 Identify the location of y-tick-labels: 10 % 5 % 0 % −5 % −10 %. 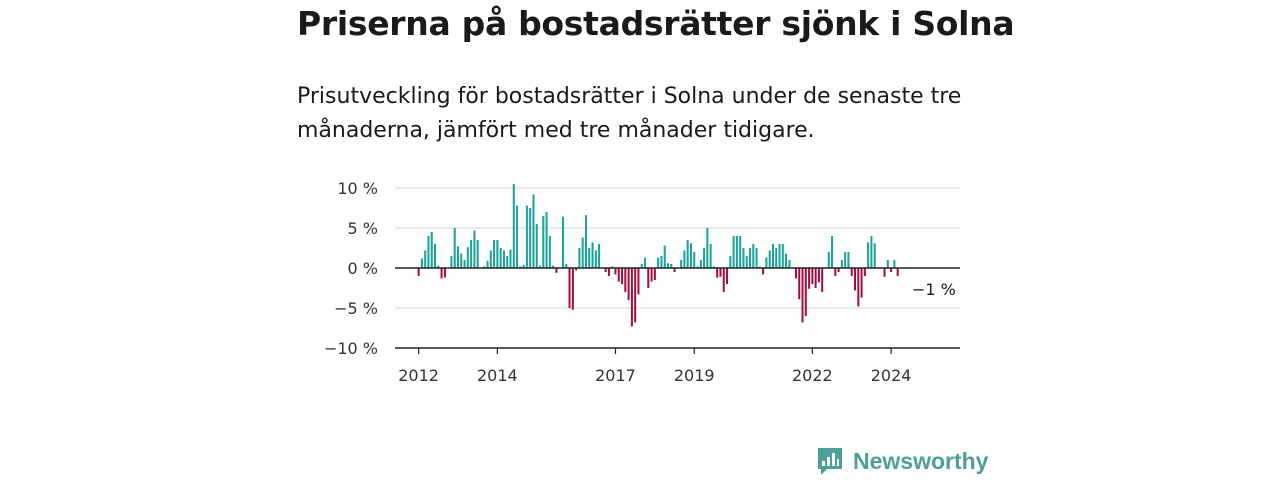
(351, 268).